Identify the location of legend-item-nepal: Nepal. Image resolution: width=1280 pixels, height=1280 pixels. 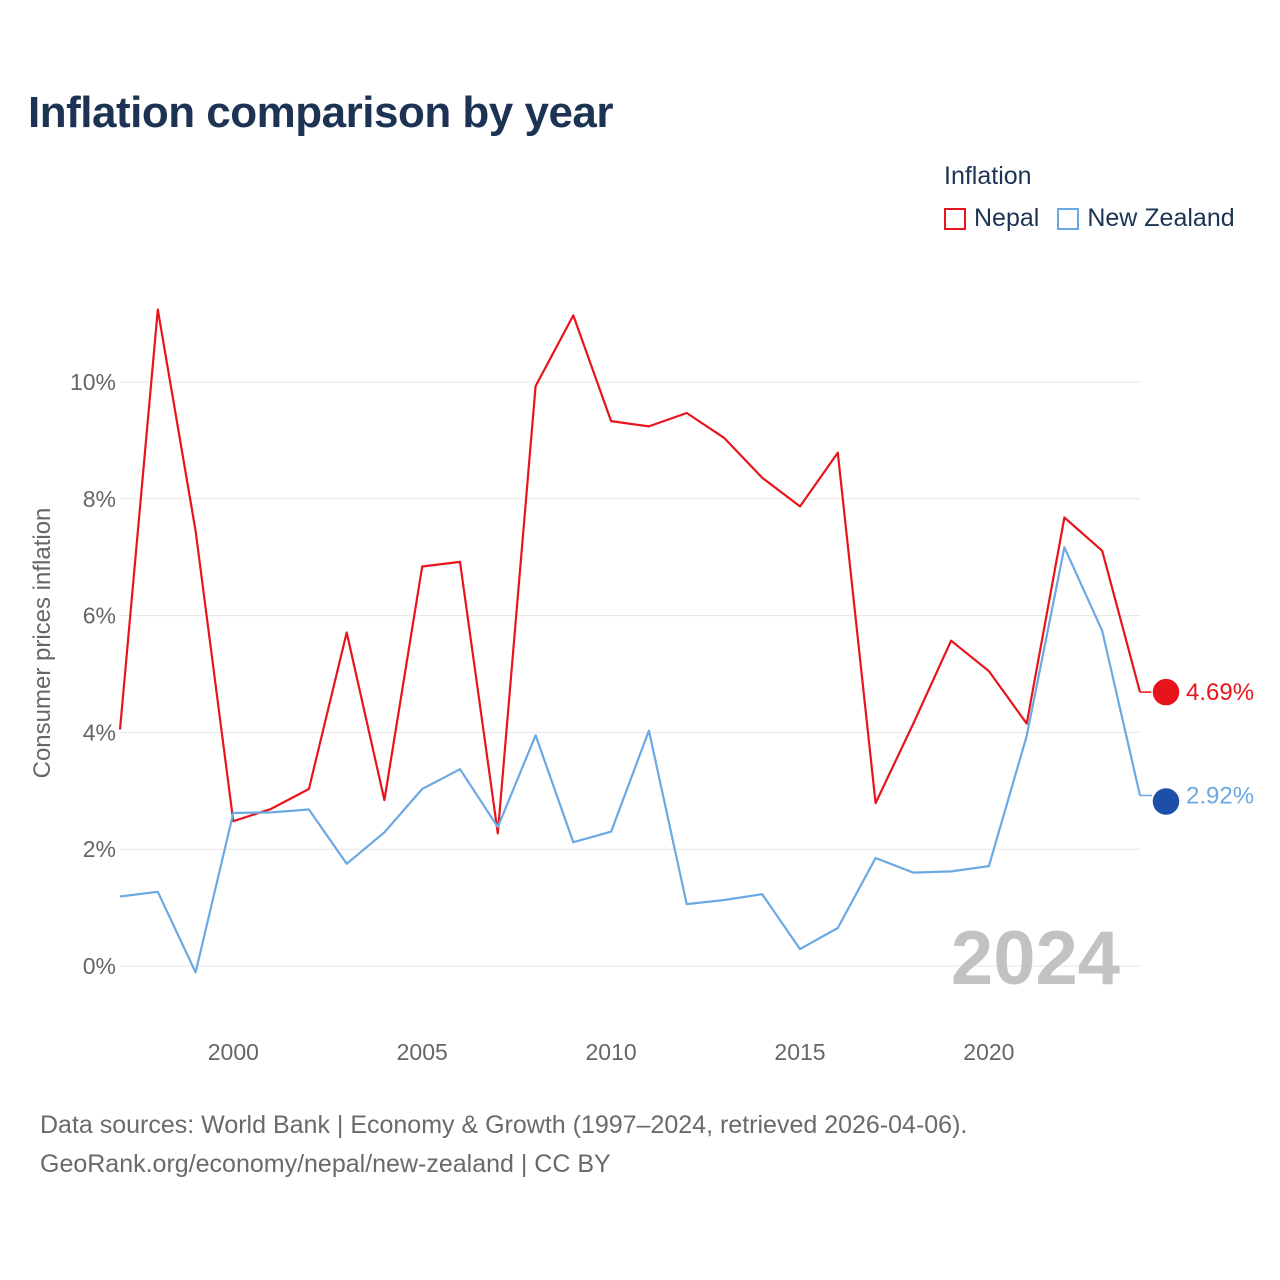
(991, 218).